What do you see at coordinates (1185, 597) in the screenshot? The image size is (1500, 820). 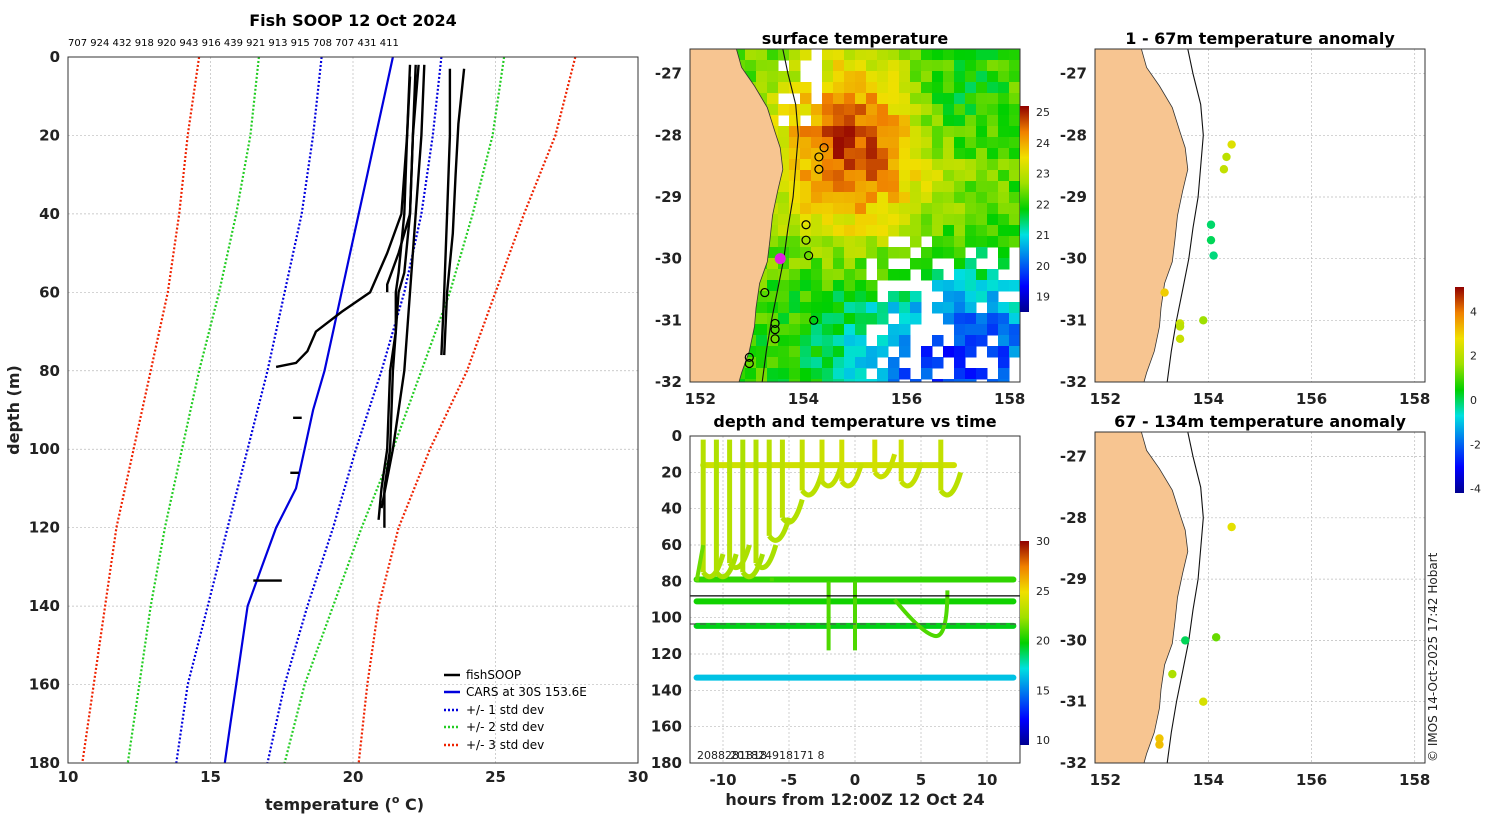 I see `anomaly-lower-shelf` at bounding box center [1185, 597].